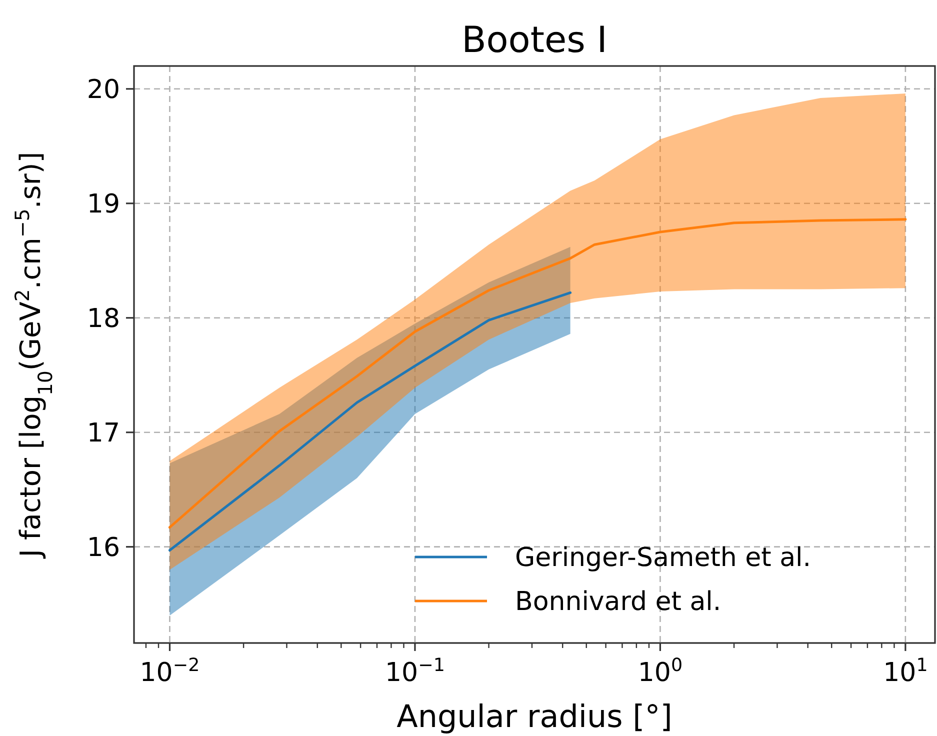 The image size is (937, 736). I want to click on y-tick-label: 20, so click(103, 89).